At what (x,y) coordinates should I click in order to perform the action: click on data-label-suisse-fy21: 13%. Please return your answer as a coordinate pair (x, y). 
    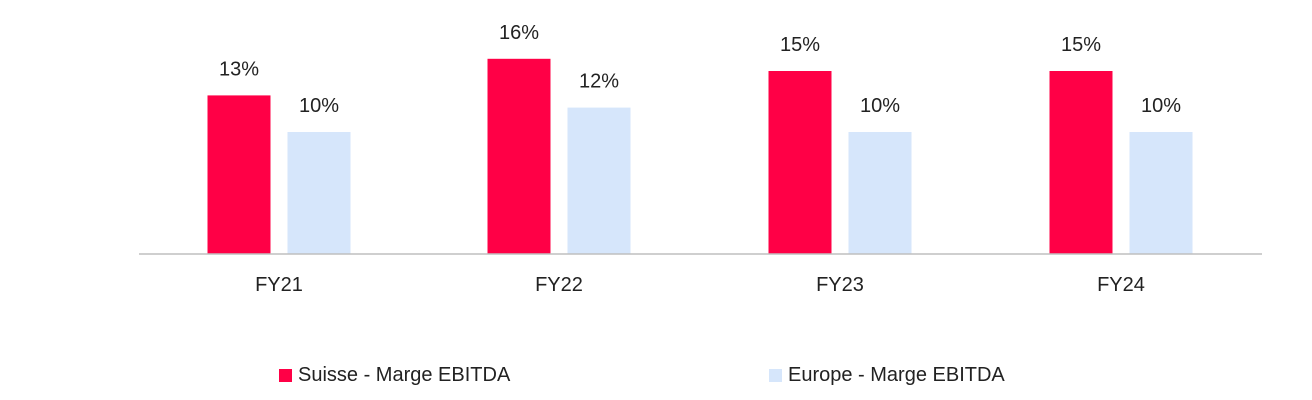
    Looking at the image, I should click on (239, 69).